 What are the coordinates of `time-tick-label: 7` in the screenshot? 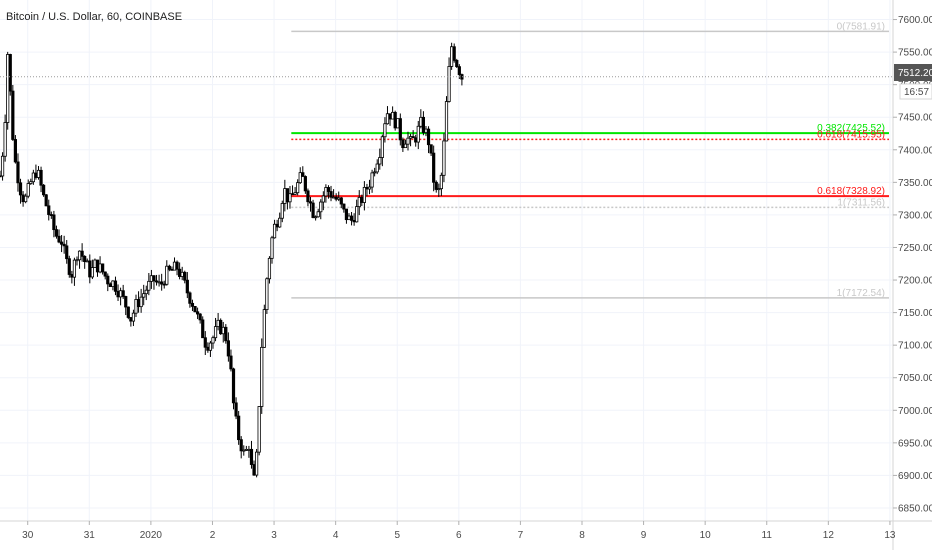 It's located at (521, 535).